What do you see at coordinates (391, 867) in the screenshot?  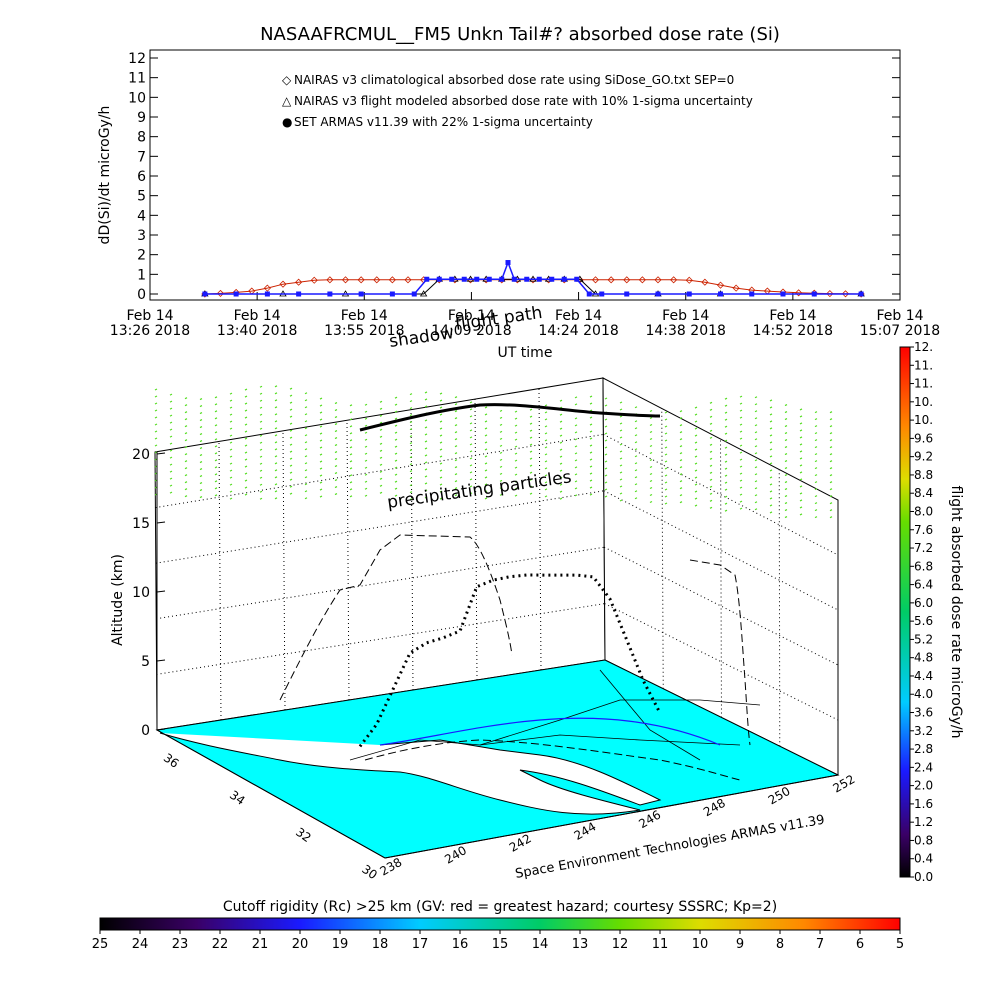 I see `lon-tick-label: 238` at bounding box center [391, 867].